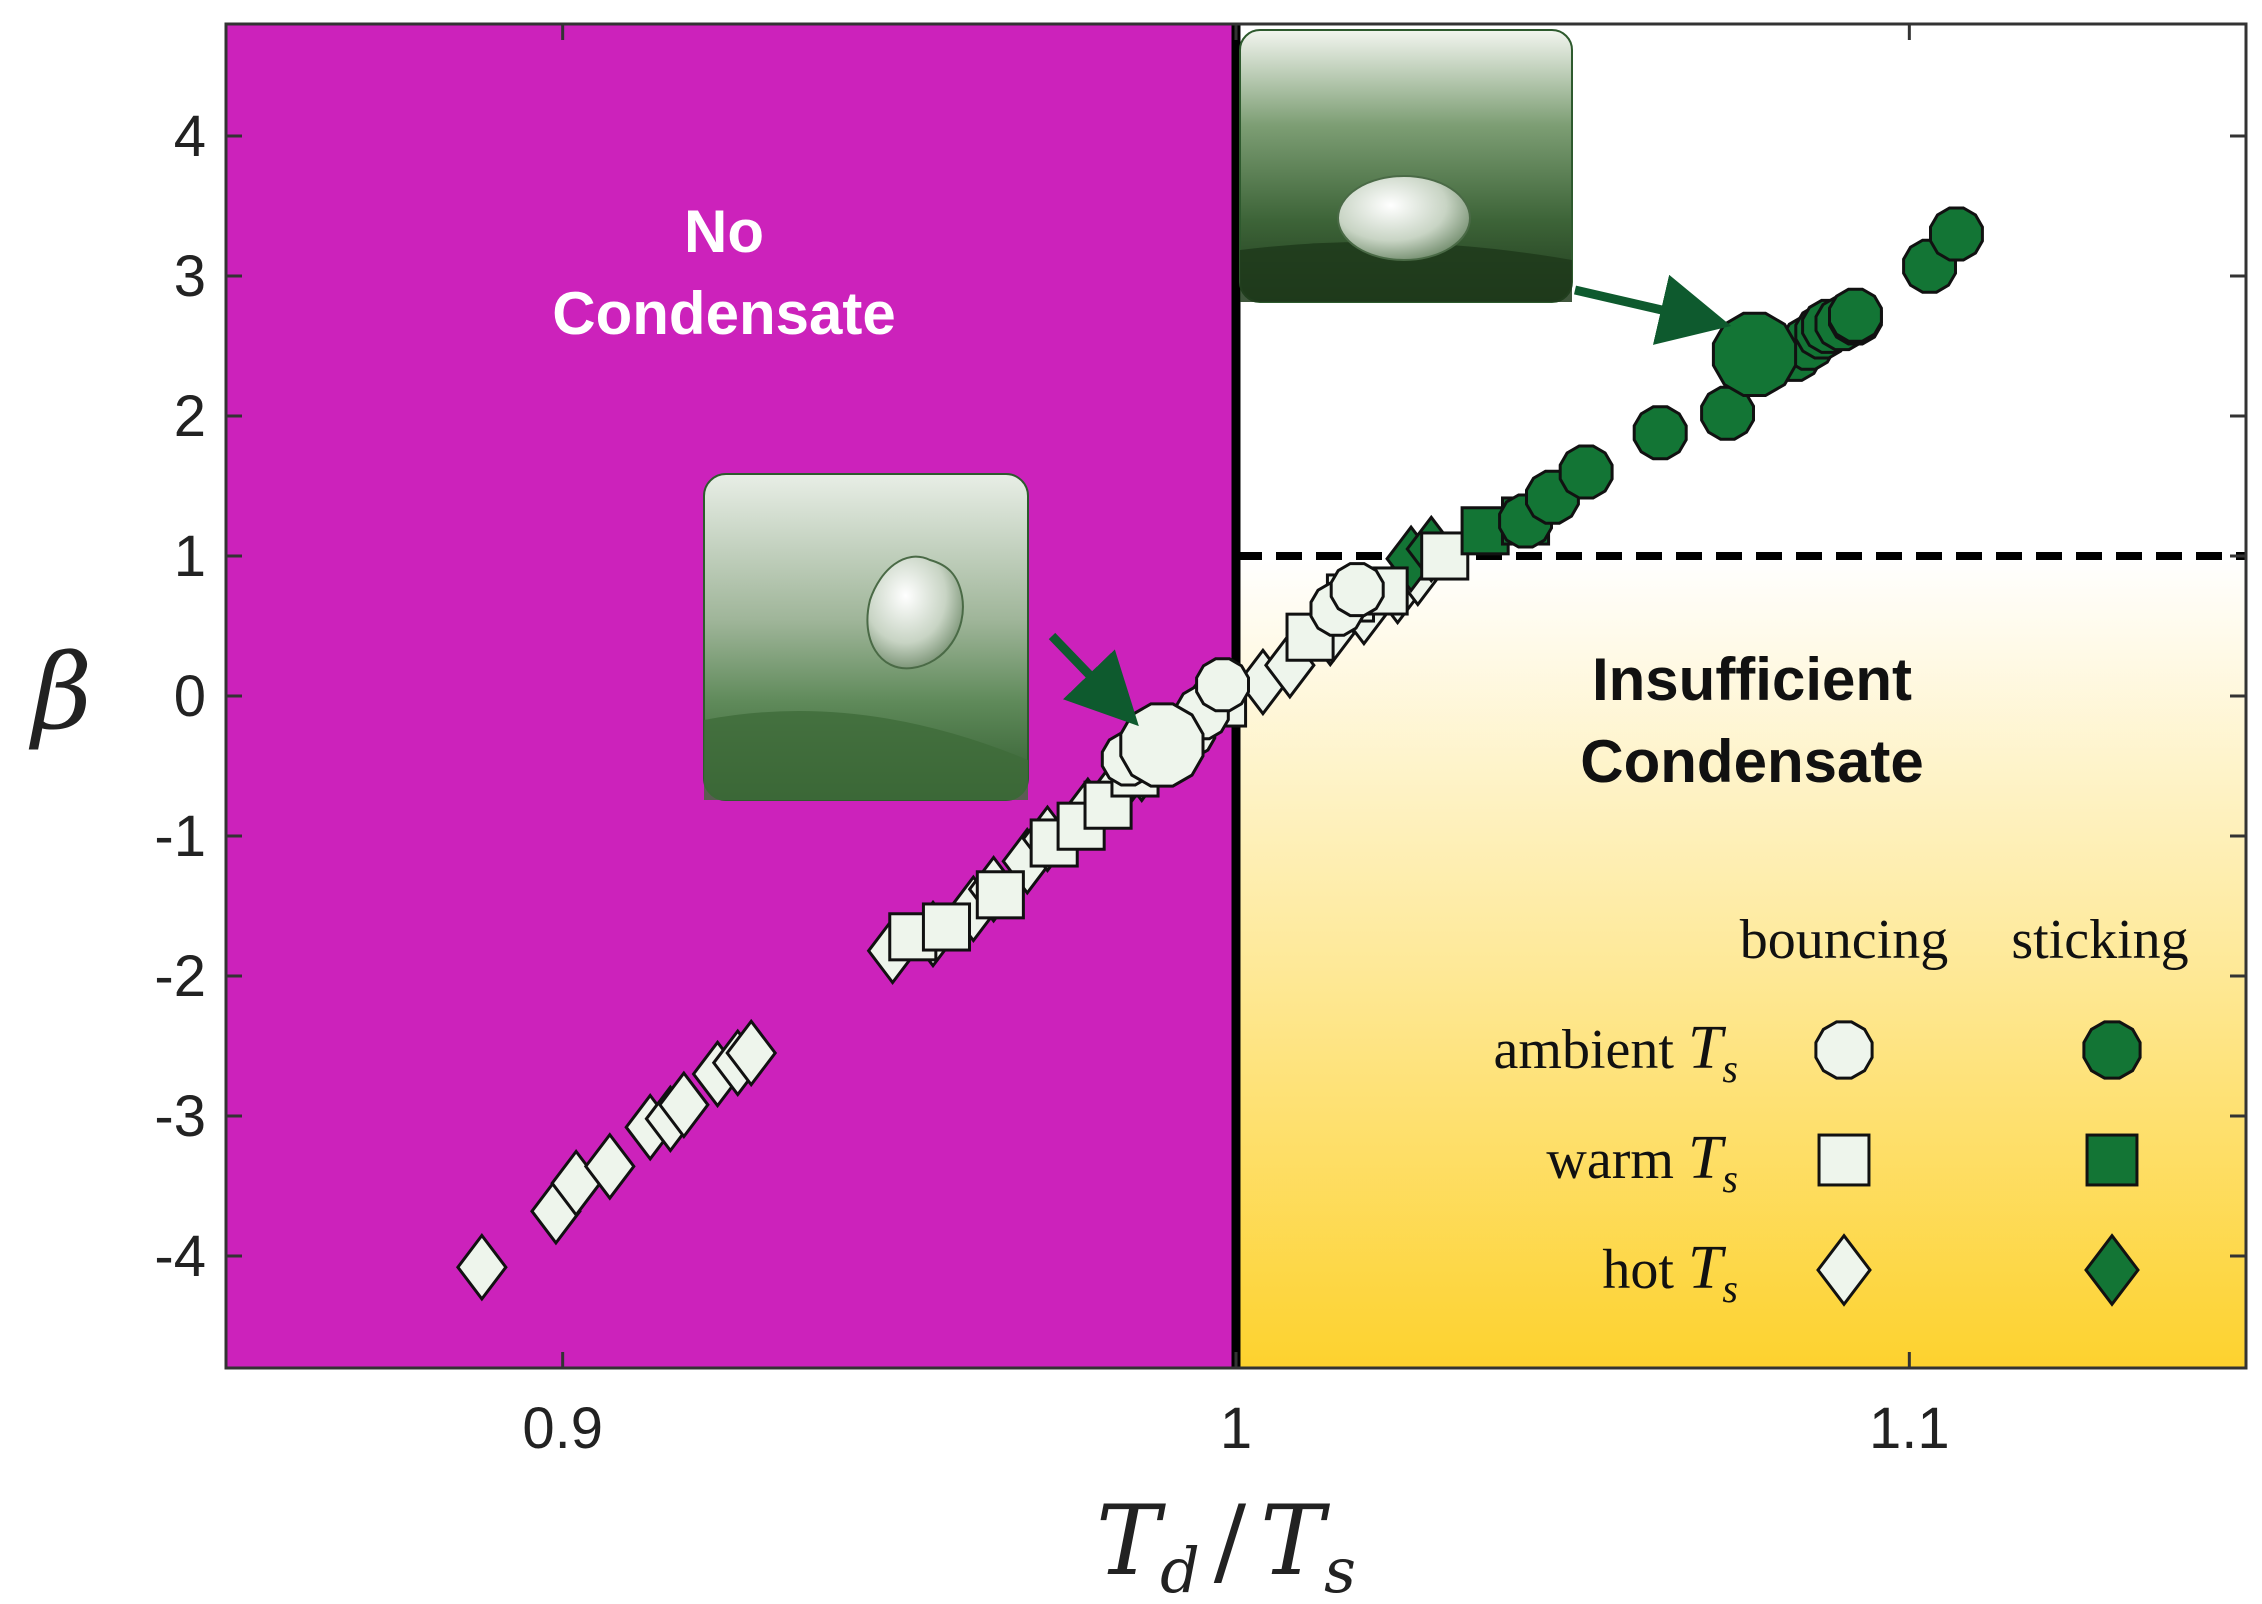 This screenshot has width=2262, height=1604. Describe the element at coordinates (2112, 1270) in the screenshot. I see `legend-marker-diamond-sticking` at that location.